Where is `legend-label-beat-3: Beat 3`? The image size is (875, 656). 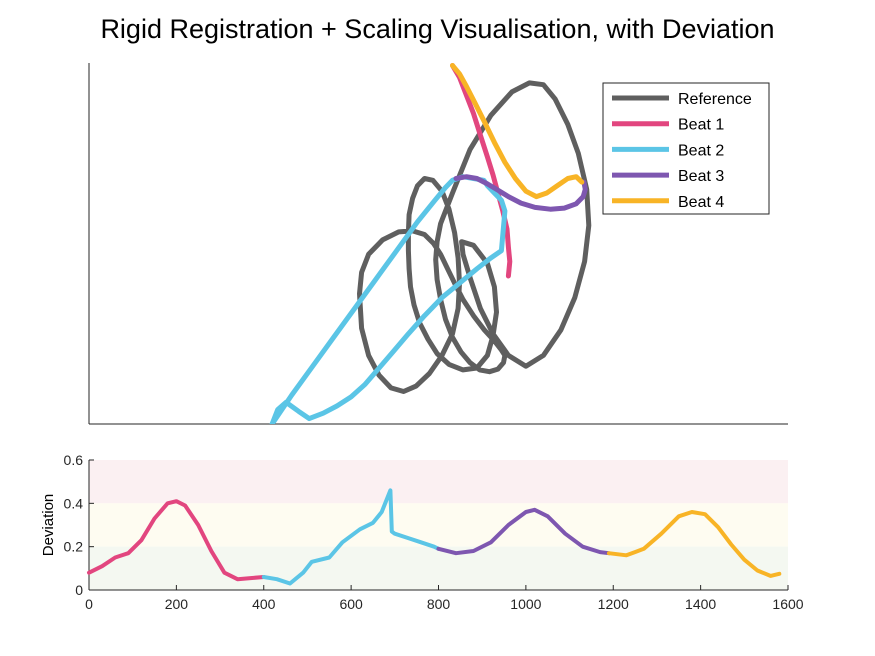 legend-label-beat-3: Beat 3 is located at coordinates (701, 176).